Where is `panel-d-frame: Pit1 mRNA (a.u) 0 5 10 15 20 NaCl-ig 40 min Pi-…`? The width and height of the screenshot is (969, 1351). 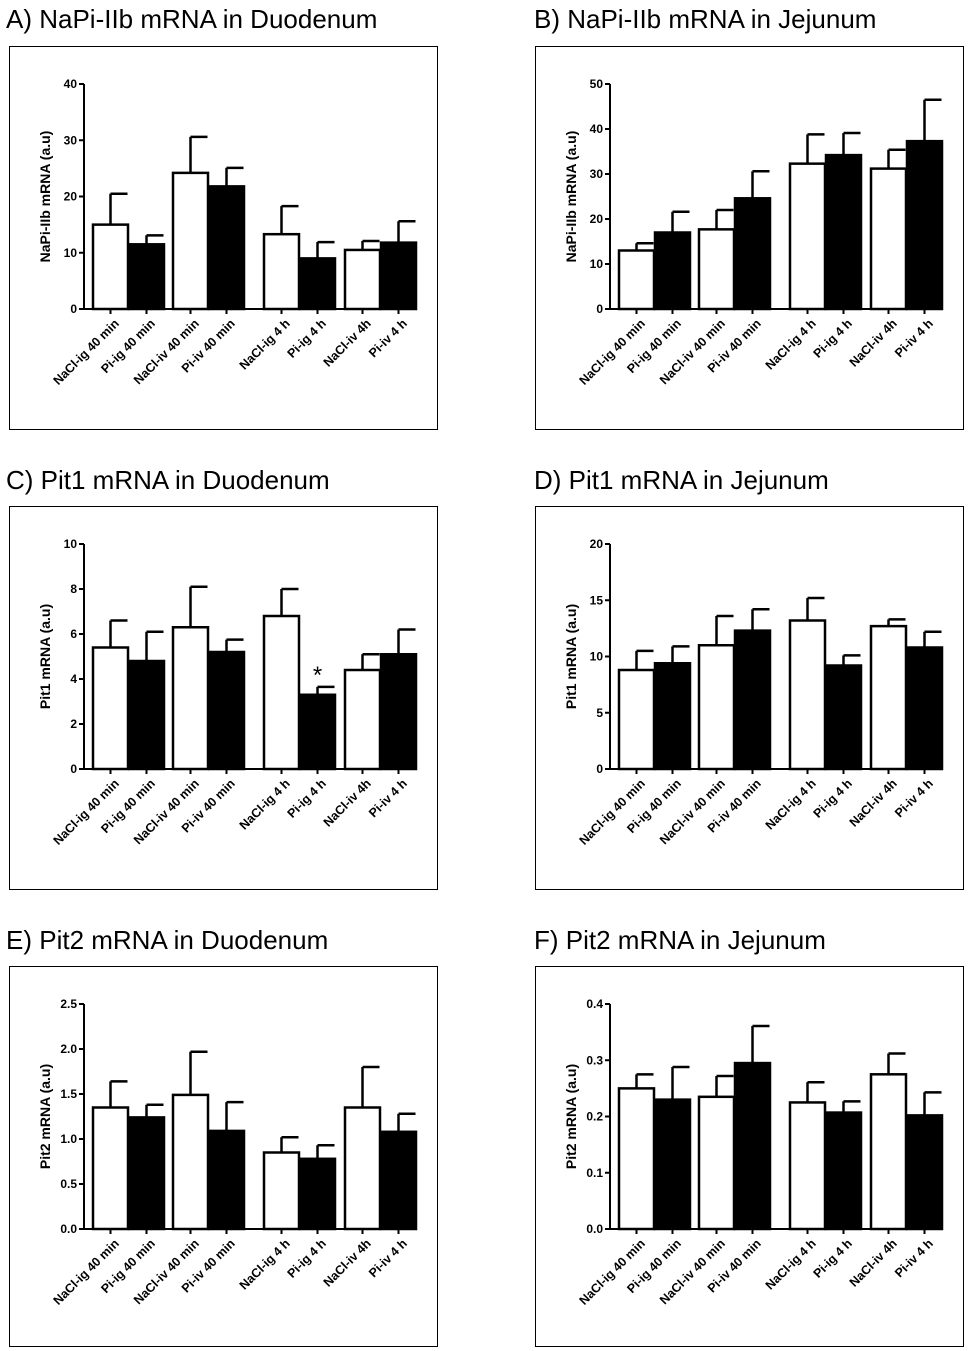 panel-d-frame: Pit1 mRNA (a.u) 0 5 10 15 20 NaCl-ig 40 min Pi-… is located at coordinates (749, 698).